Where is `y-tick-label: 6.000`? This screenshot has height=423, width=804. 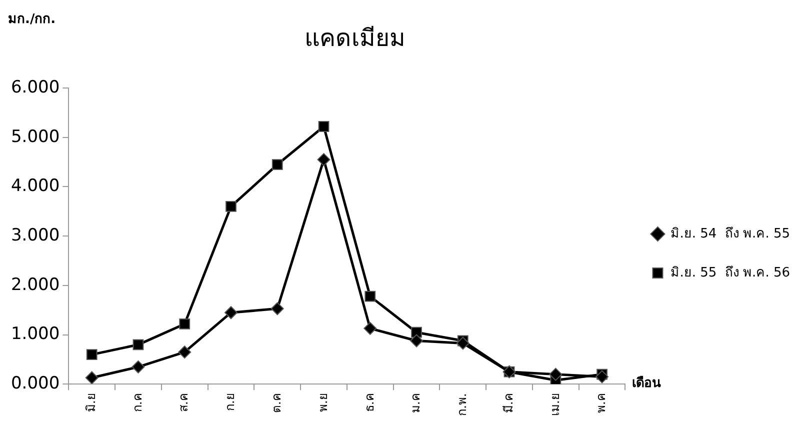
y-tick-label: 6.000 is located at coordinates (35, 87).